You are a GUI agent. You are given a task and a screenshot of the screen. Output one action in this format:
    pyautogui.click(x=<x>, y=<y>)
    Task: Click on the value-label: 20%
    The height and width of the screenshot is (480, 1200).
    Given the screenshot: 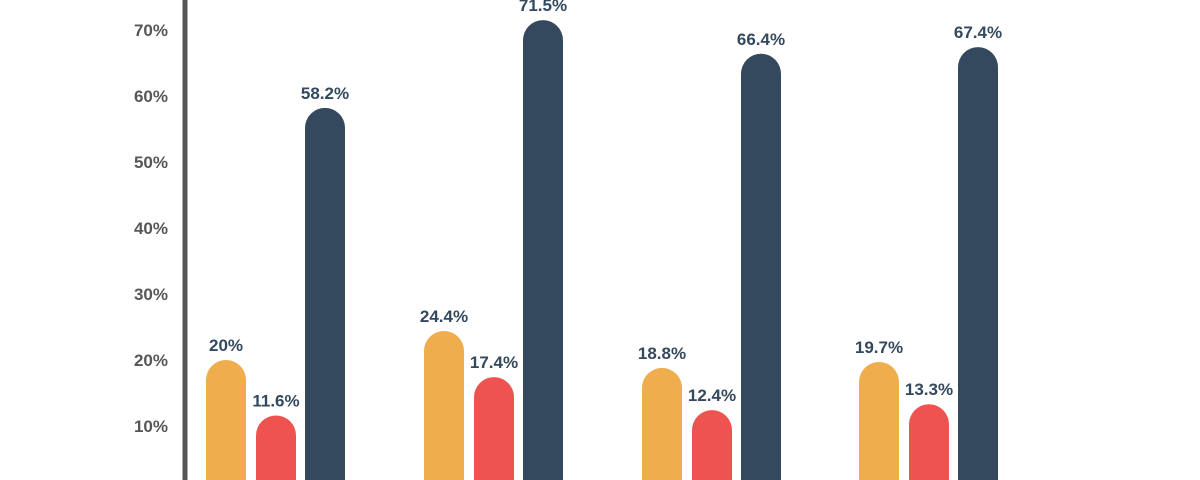 What is the action you would take?
    pyautogui.click(x=226, y=345)
    